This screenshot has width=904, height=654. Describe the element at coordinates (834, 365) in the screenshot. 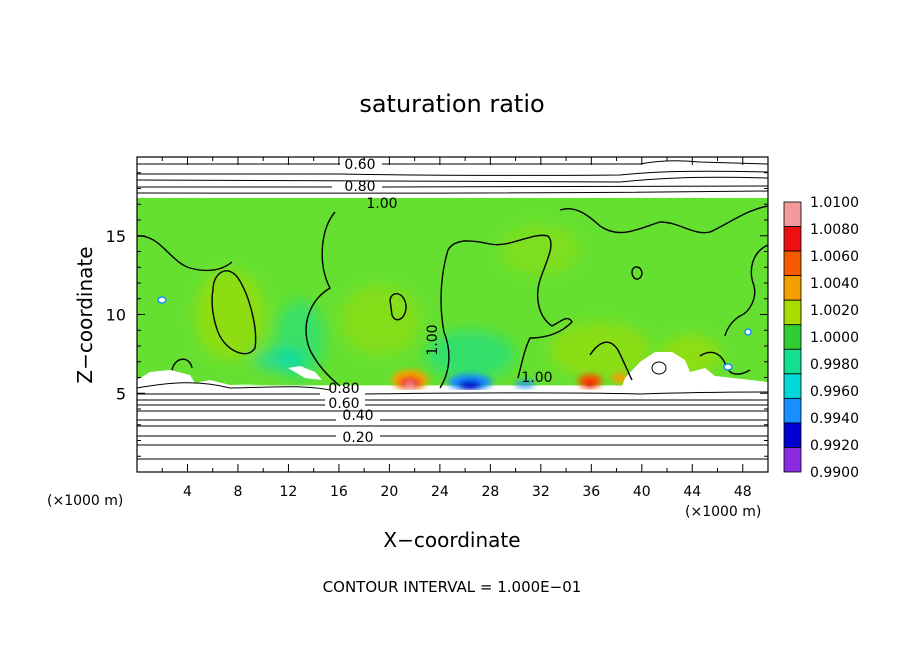

I see `colorbar-label: 0.9980` at that location.